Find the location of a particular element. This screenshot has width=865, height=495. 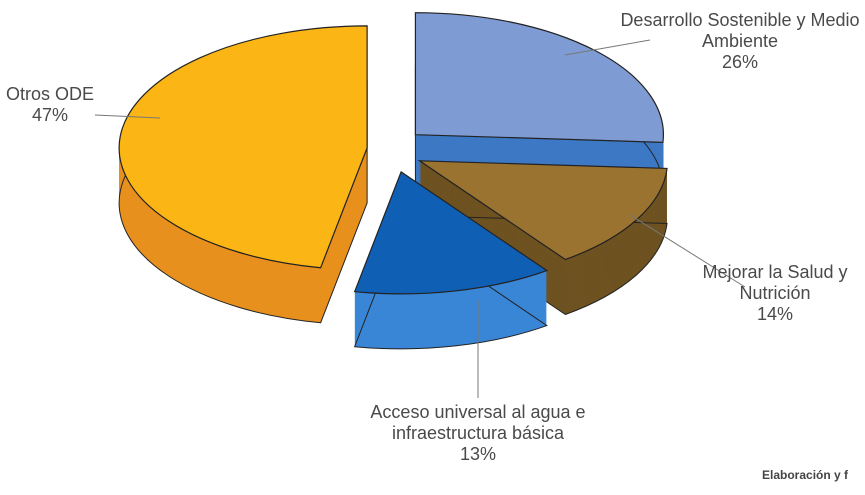

data-label: Otros ODE 47% is located at coordinates (50, 105).